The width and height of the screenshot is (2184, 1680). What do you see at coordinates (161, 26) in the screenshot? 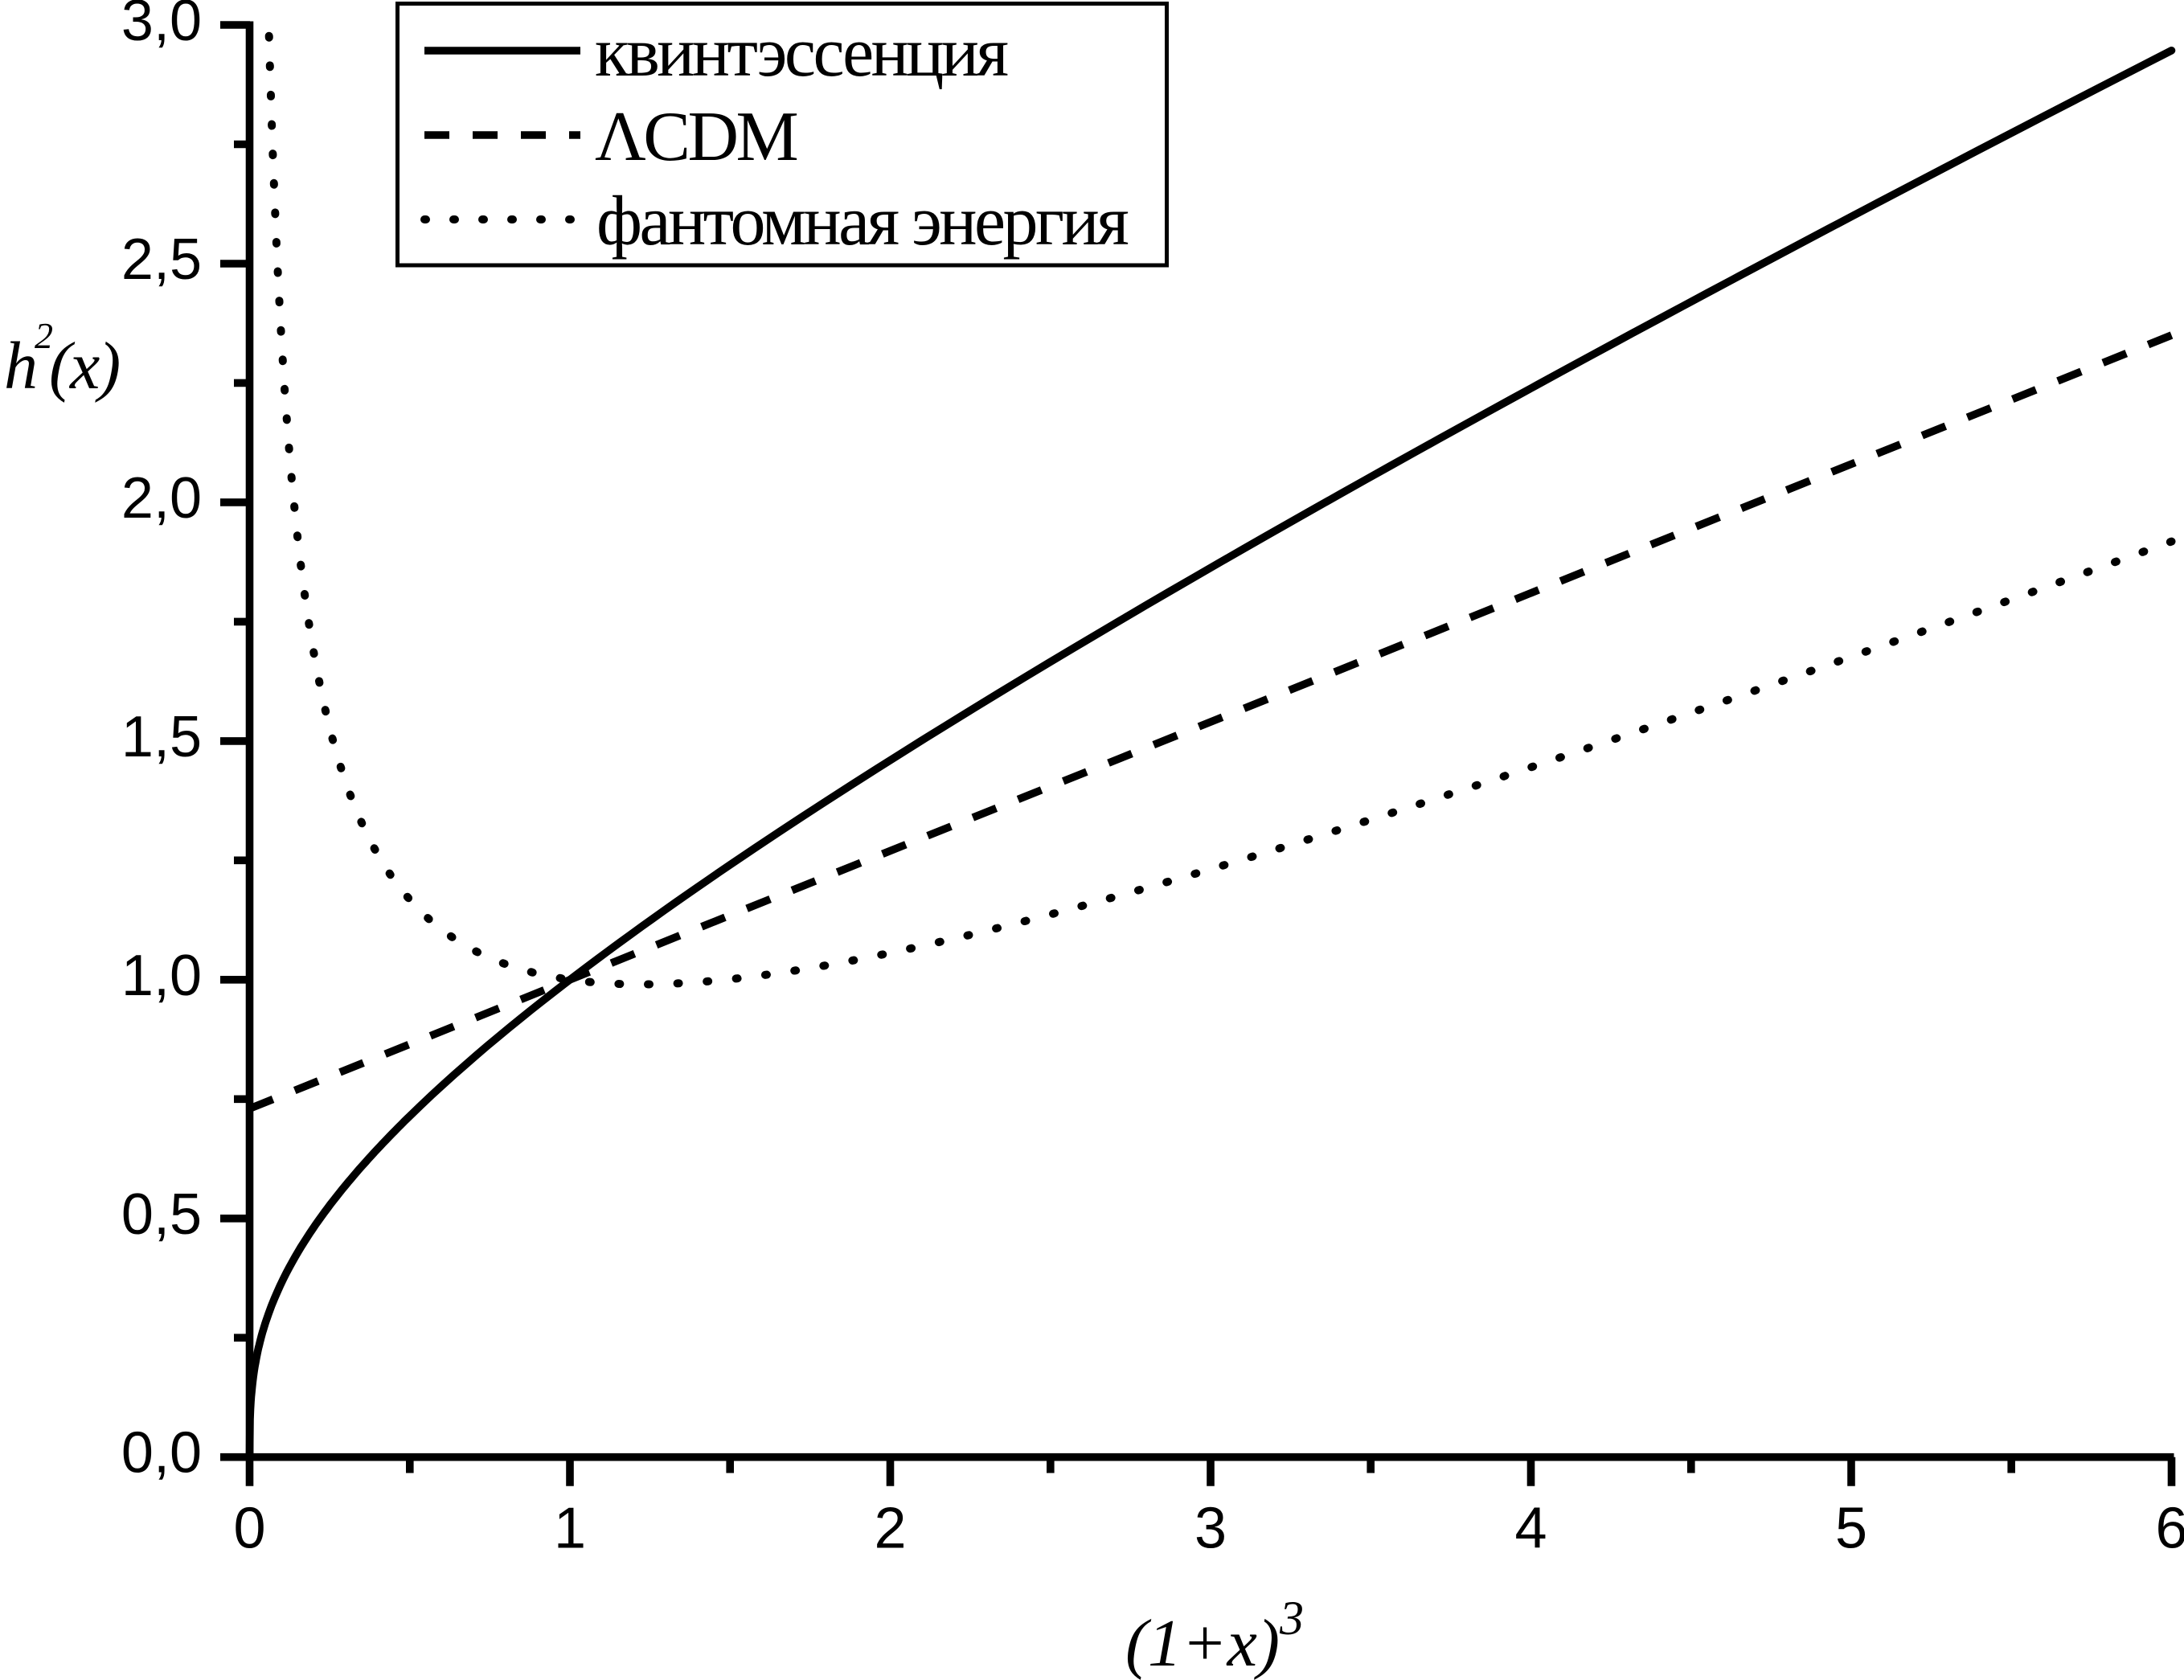
I see `svg-text: 3,0` at bounding box center [161, 26].